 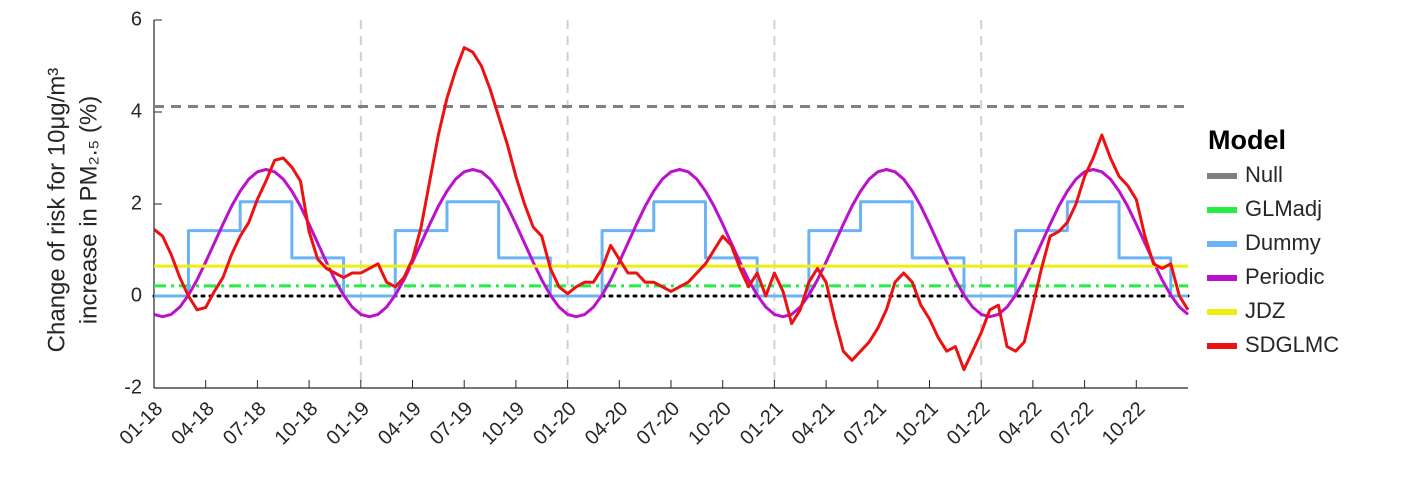 I want to click on y-tick-label: 0, so click(x=136, y=295).